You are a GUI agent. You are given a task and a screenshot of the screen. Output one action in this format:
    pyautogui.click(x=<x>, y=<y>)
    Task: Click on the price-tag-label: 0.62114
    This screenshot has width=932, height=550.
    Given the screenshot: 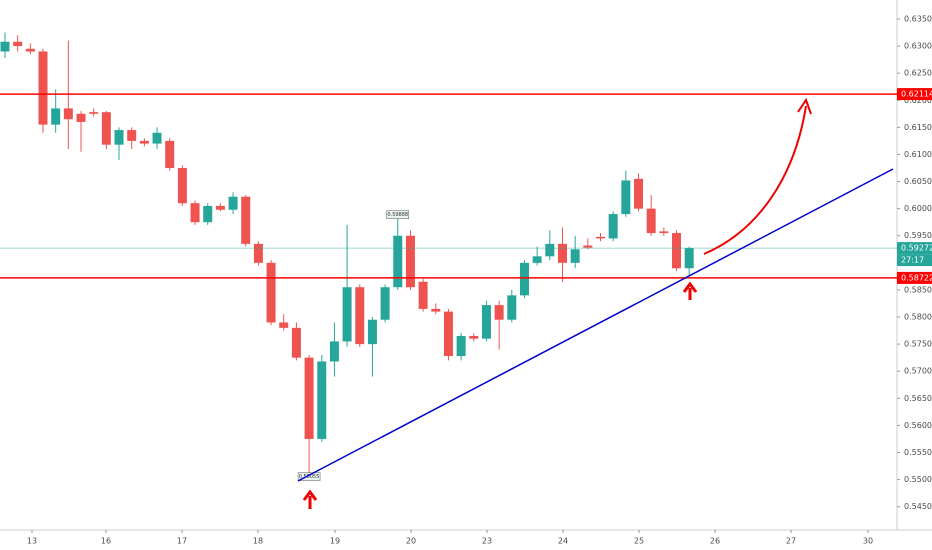 What is the action you would take?
    pyautogui.click(x=916, y=94)
    